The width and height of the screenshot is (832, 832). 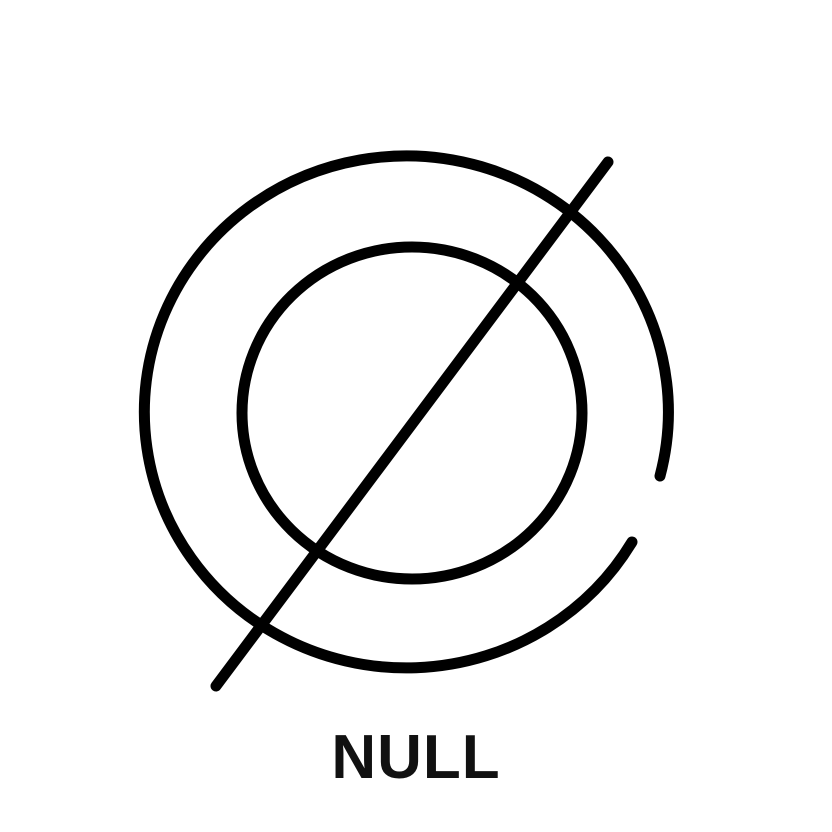 I want to click on logo-wordmark: NULL, so click(x=416, y=757).